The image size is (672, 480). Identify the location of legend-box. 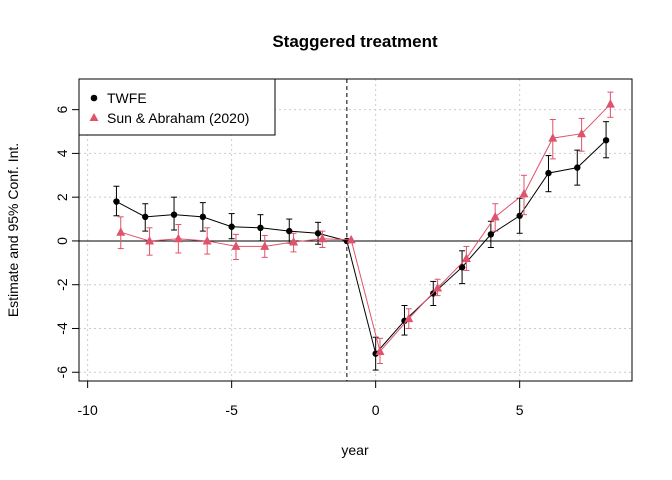
(177, 107).